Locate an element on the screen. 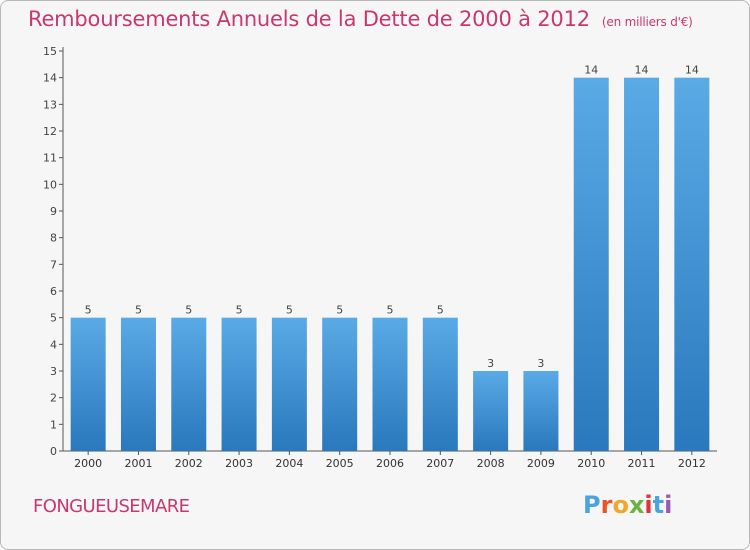 The image size is (750, 550). chart-unit: (en milliers d'€) is located at coordinates (647, 22).